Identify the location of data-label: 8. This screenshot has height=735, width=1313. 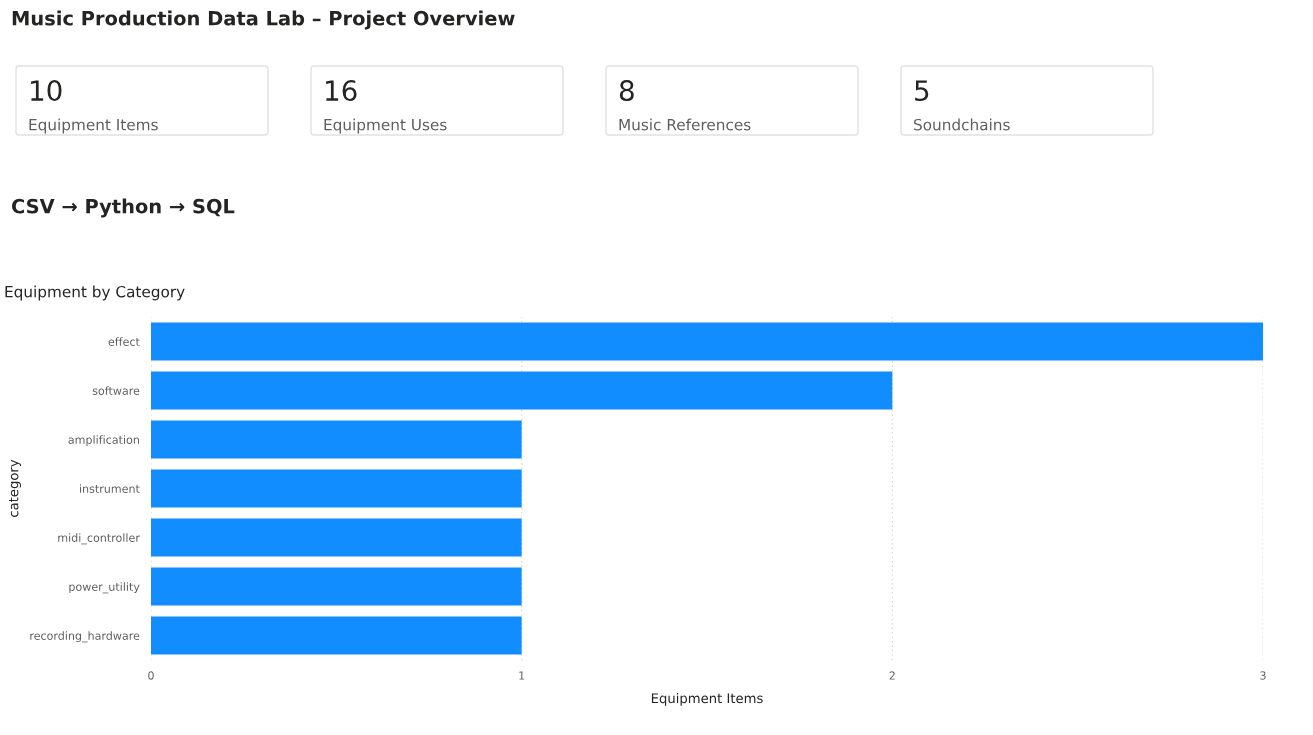
(626, 91).